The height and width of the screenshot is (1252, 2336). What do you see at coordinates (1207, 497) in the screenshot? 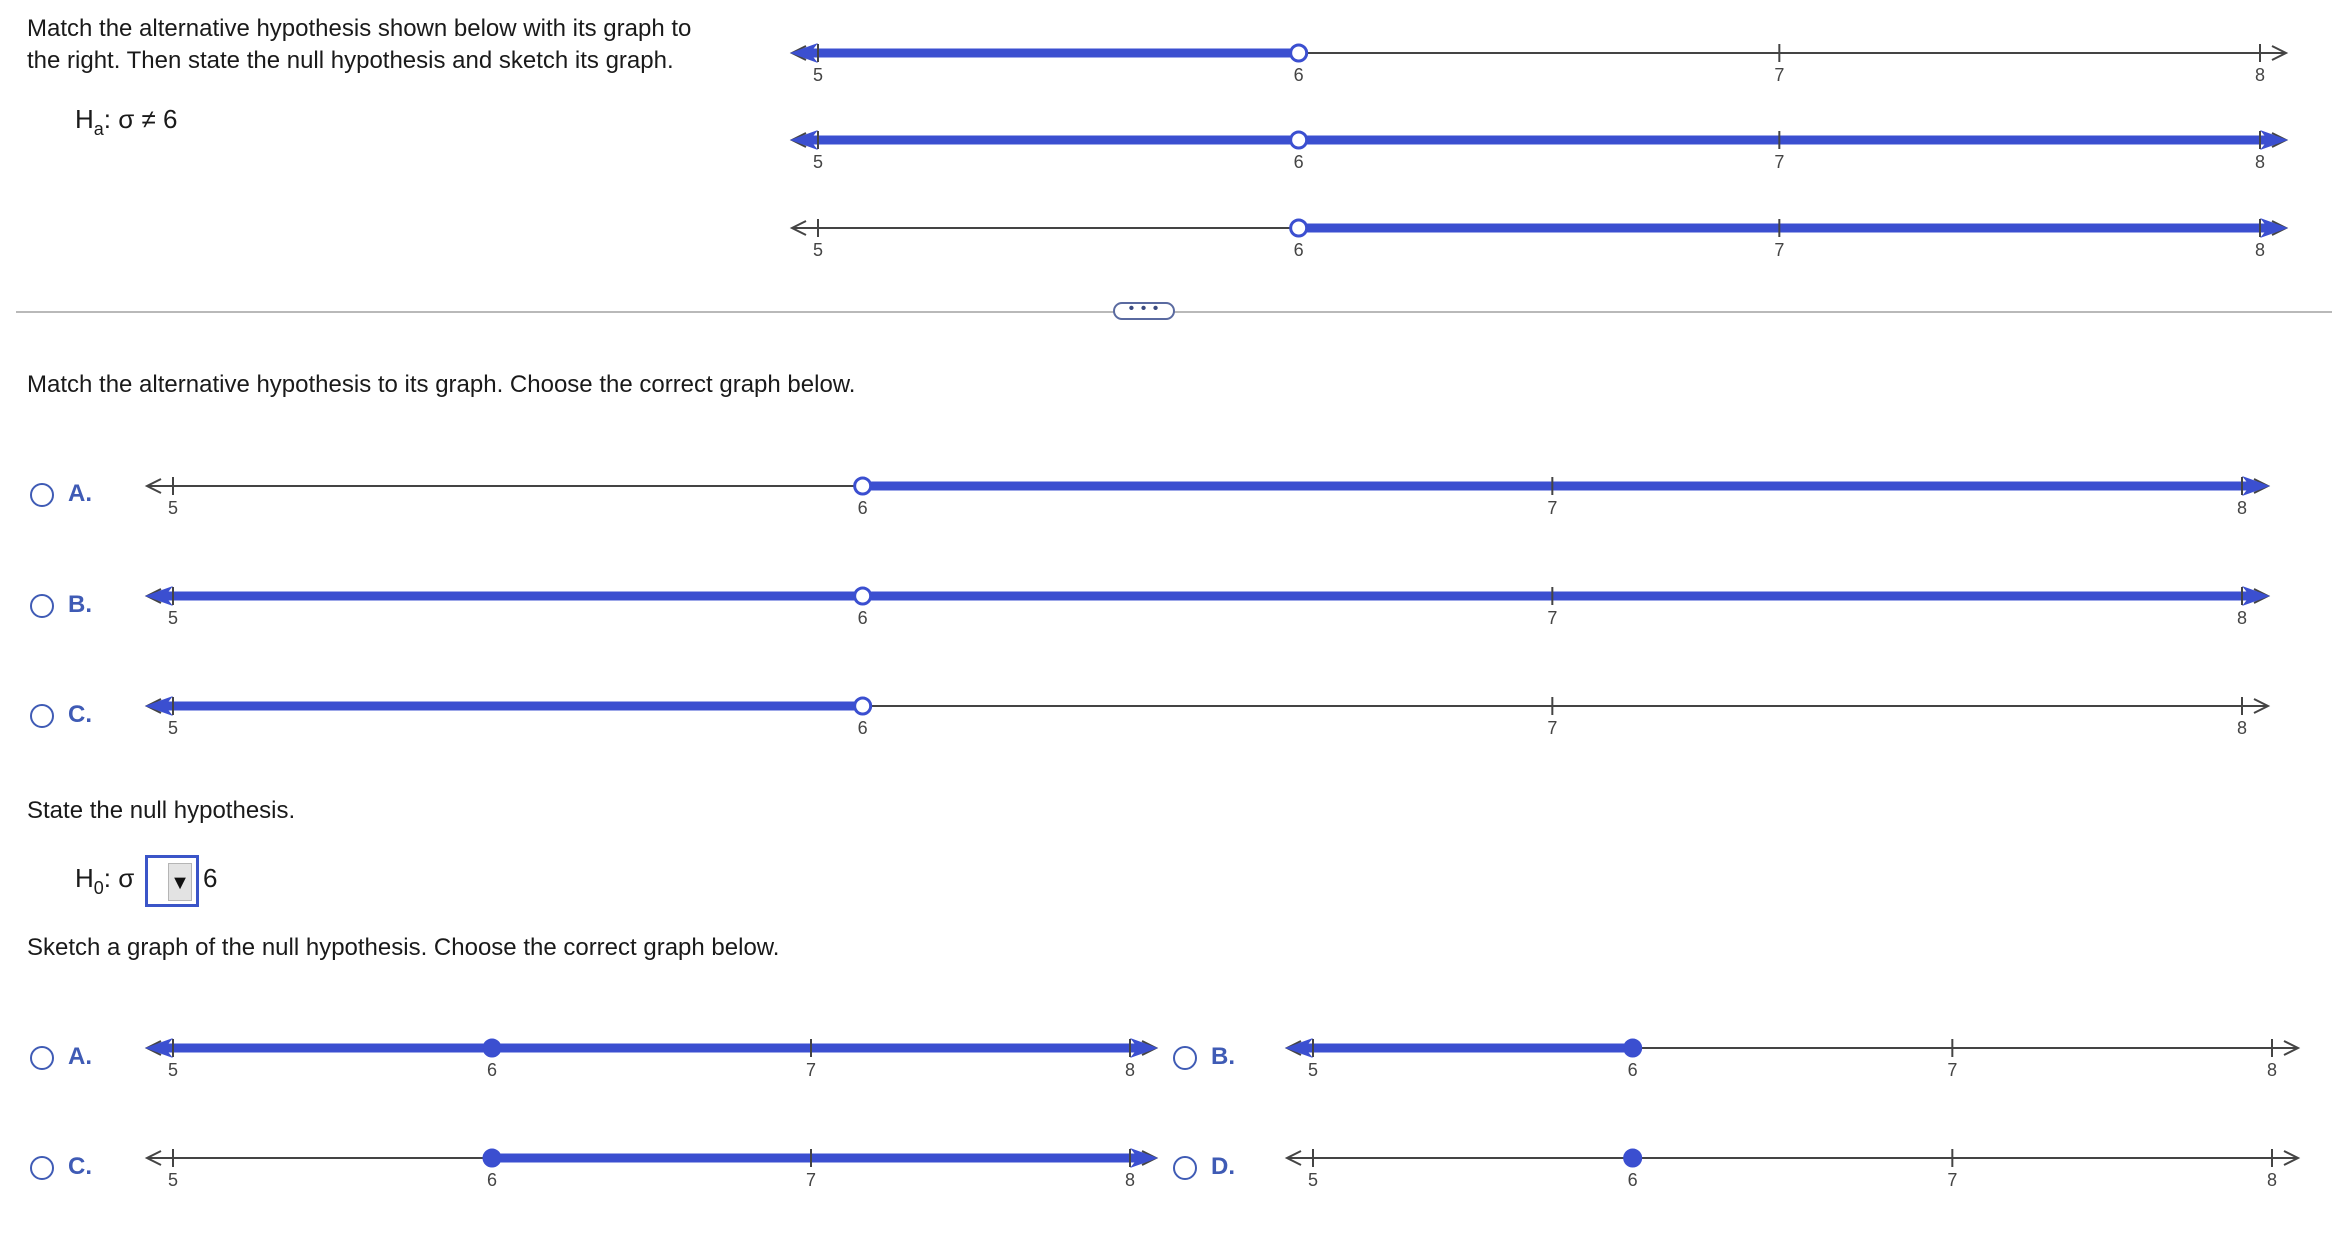
I see `part1-graph-a: 5 6 7 8` at bounding box center [1207, 497].